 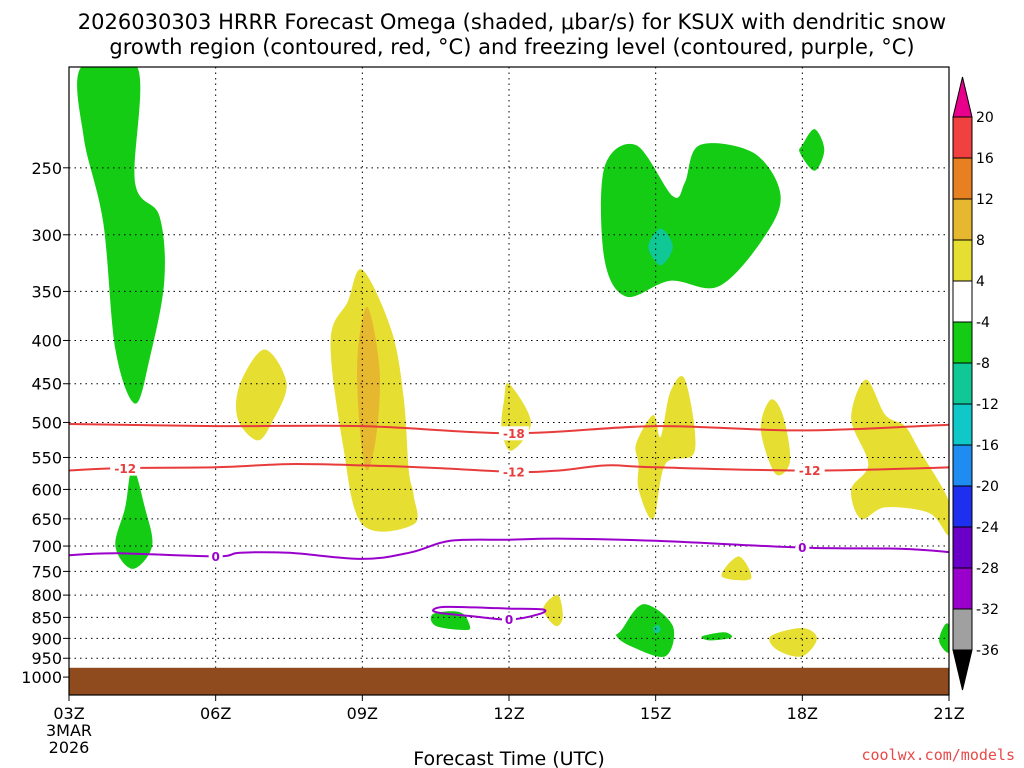 I want to click on y-tick-label-300: 300, so click(x=46, y=235).